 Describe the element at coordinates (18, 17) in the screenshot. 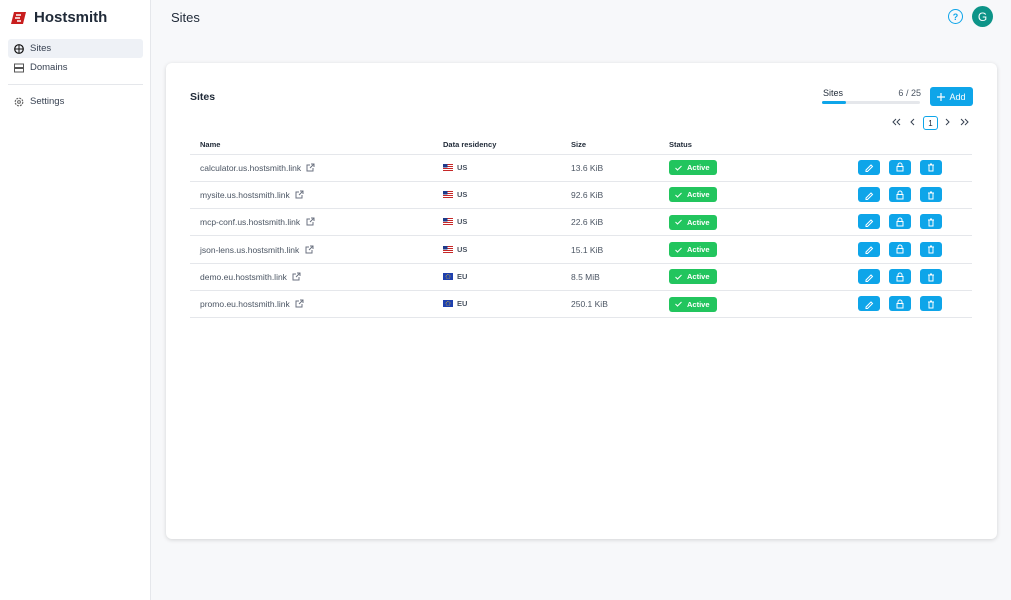

I see `logo` at that location.